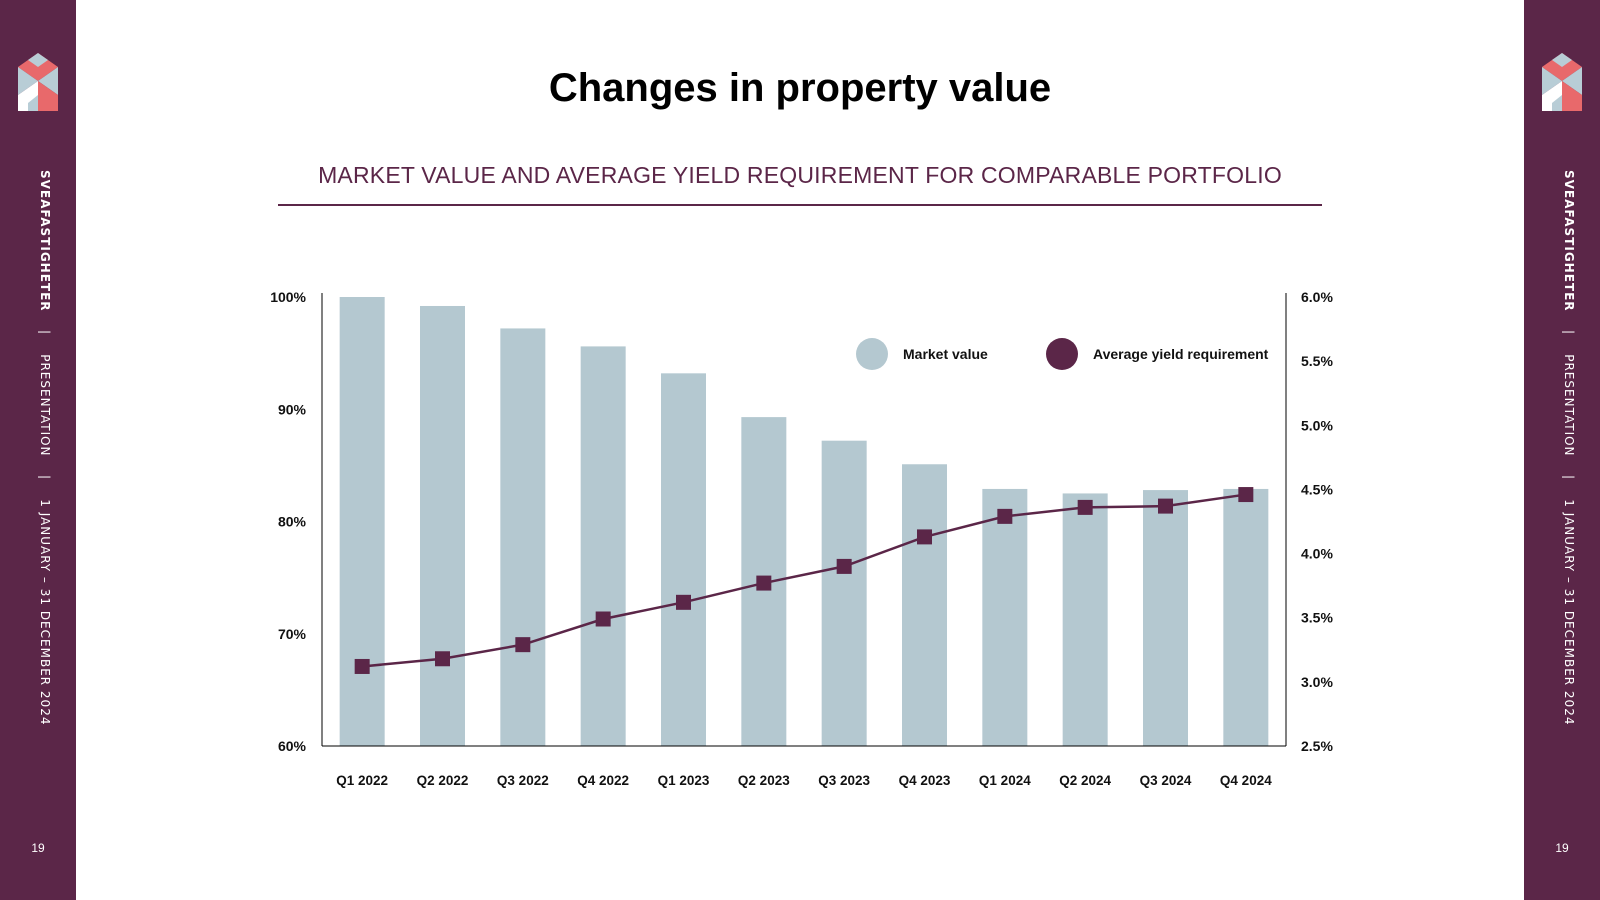 This screenshot has height=900, width=1600. I want to click on left-axis-tick-label: 60%, so click(292, 746).